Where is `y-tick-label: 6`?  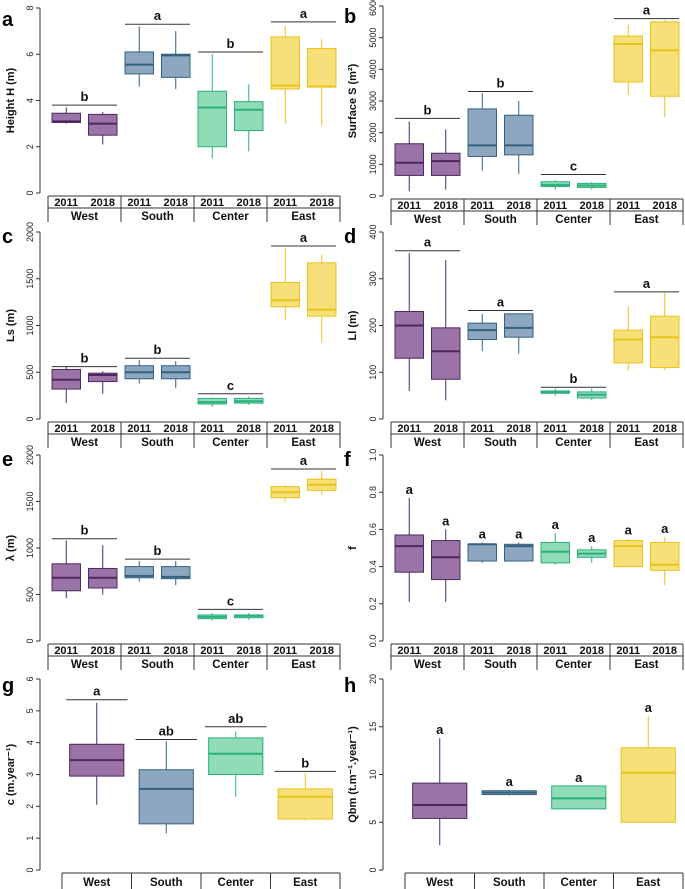 y-tick-label: 6 is located at coordinates (30, 678).